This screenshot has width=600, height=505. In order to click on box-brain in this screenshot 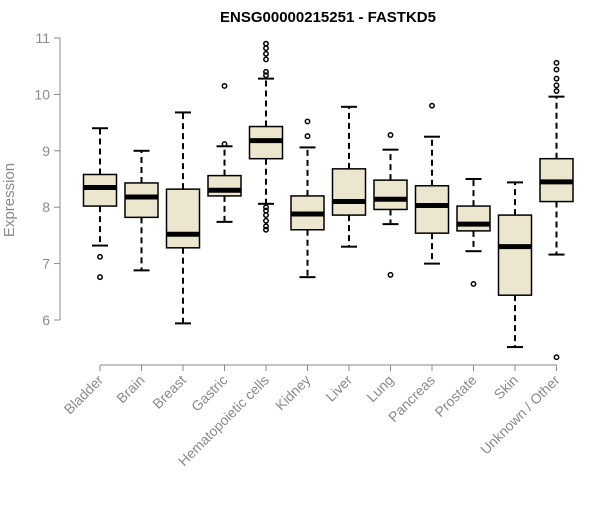, I will do `click(141, 210)`.